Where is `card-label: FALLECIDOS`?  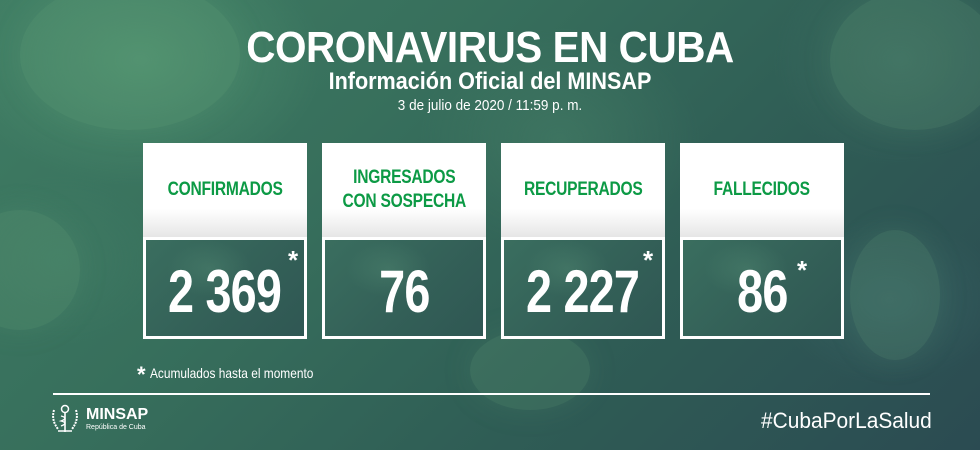 card-label: FALLECIDOS is located at coordinates (762, 190).